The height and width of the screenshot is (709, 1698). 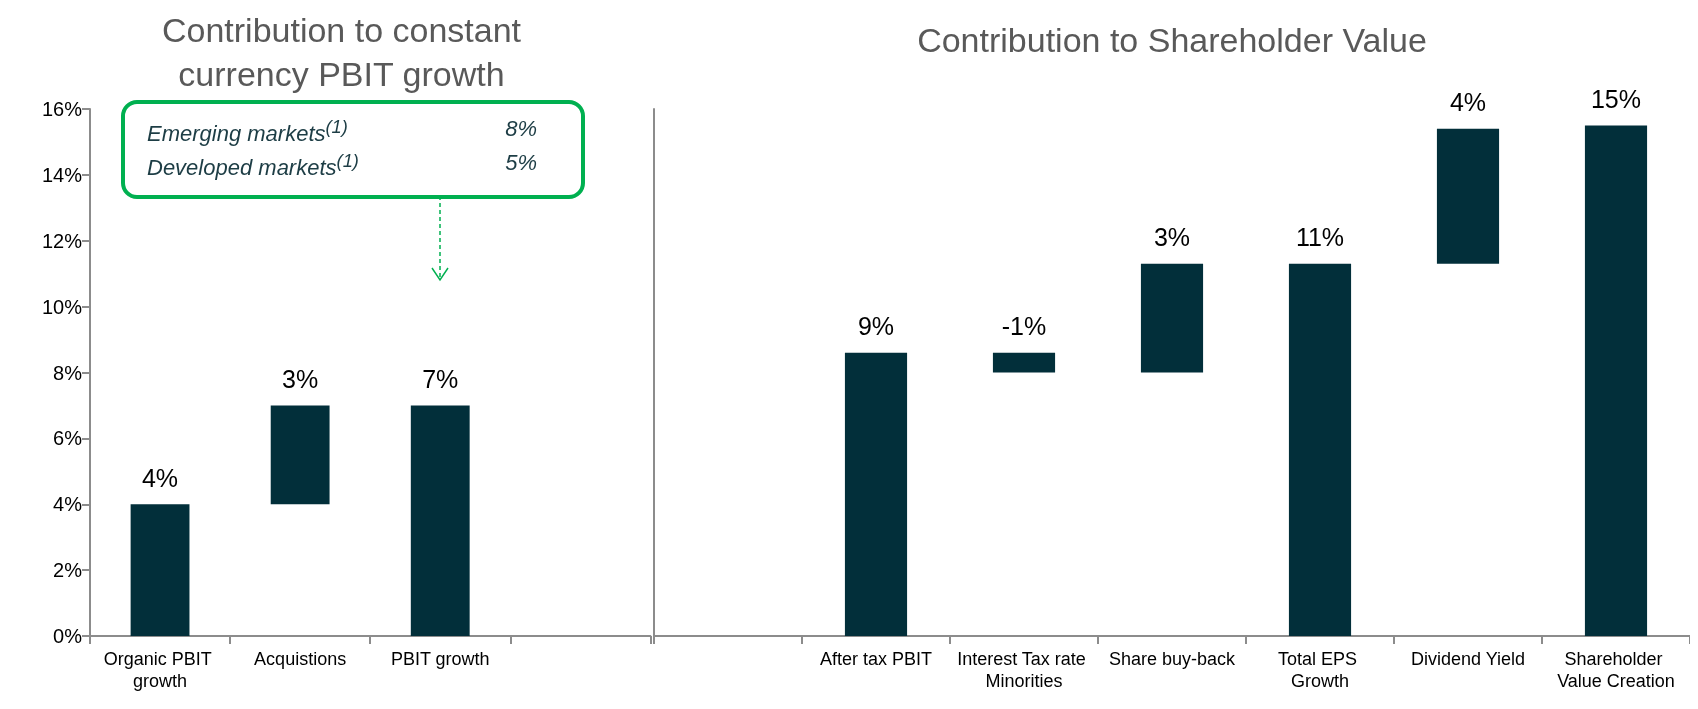 I want to click on y-tick-label: 14%, so click(x=62, y=174).